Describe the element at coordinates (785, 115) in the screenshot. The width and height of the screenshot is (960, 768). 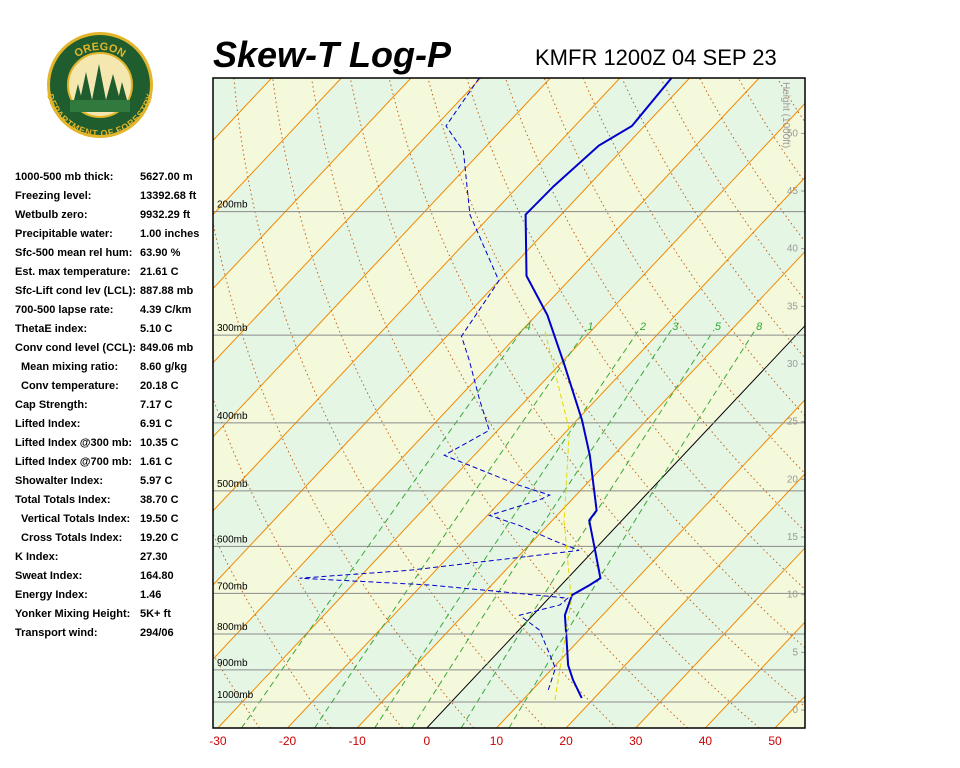
I see `y2-axis-title: Height (1000ft)` at that location.